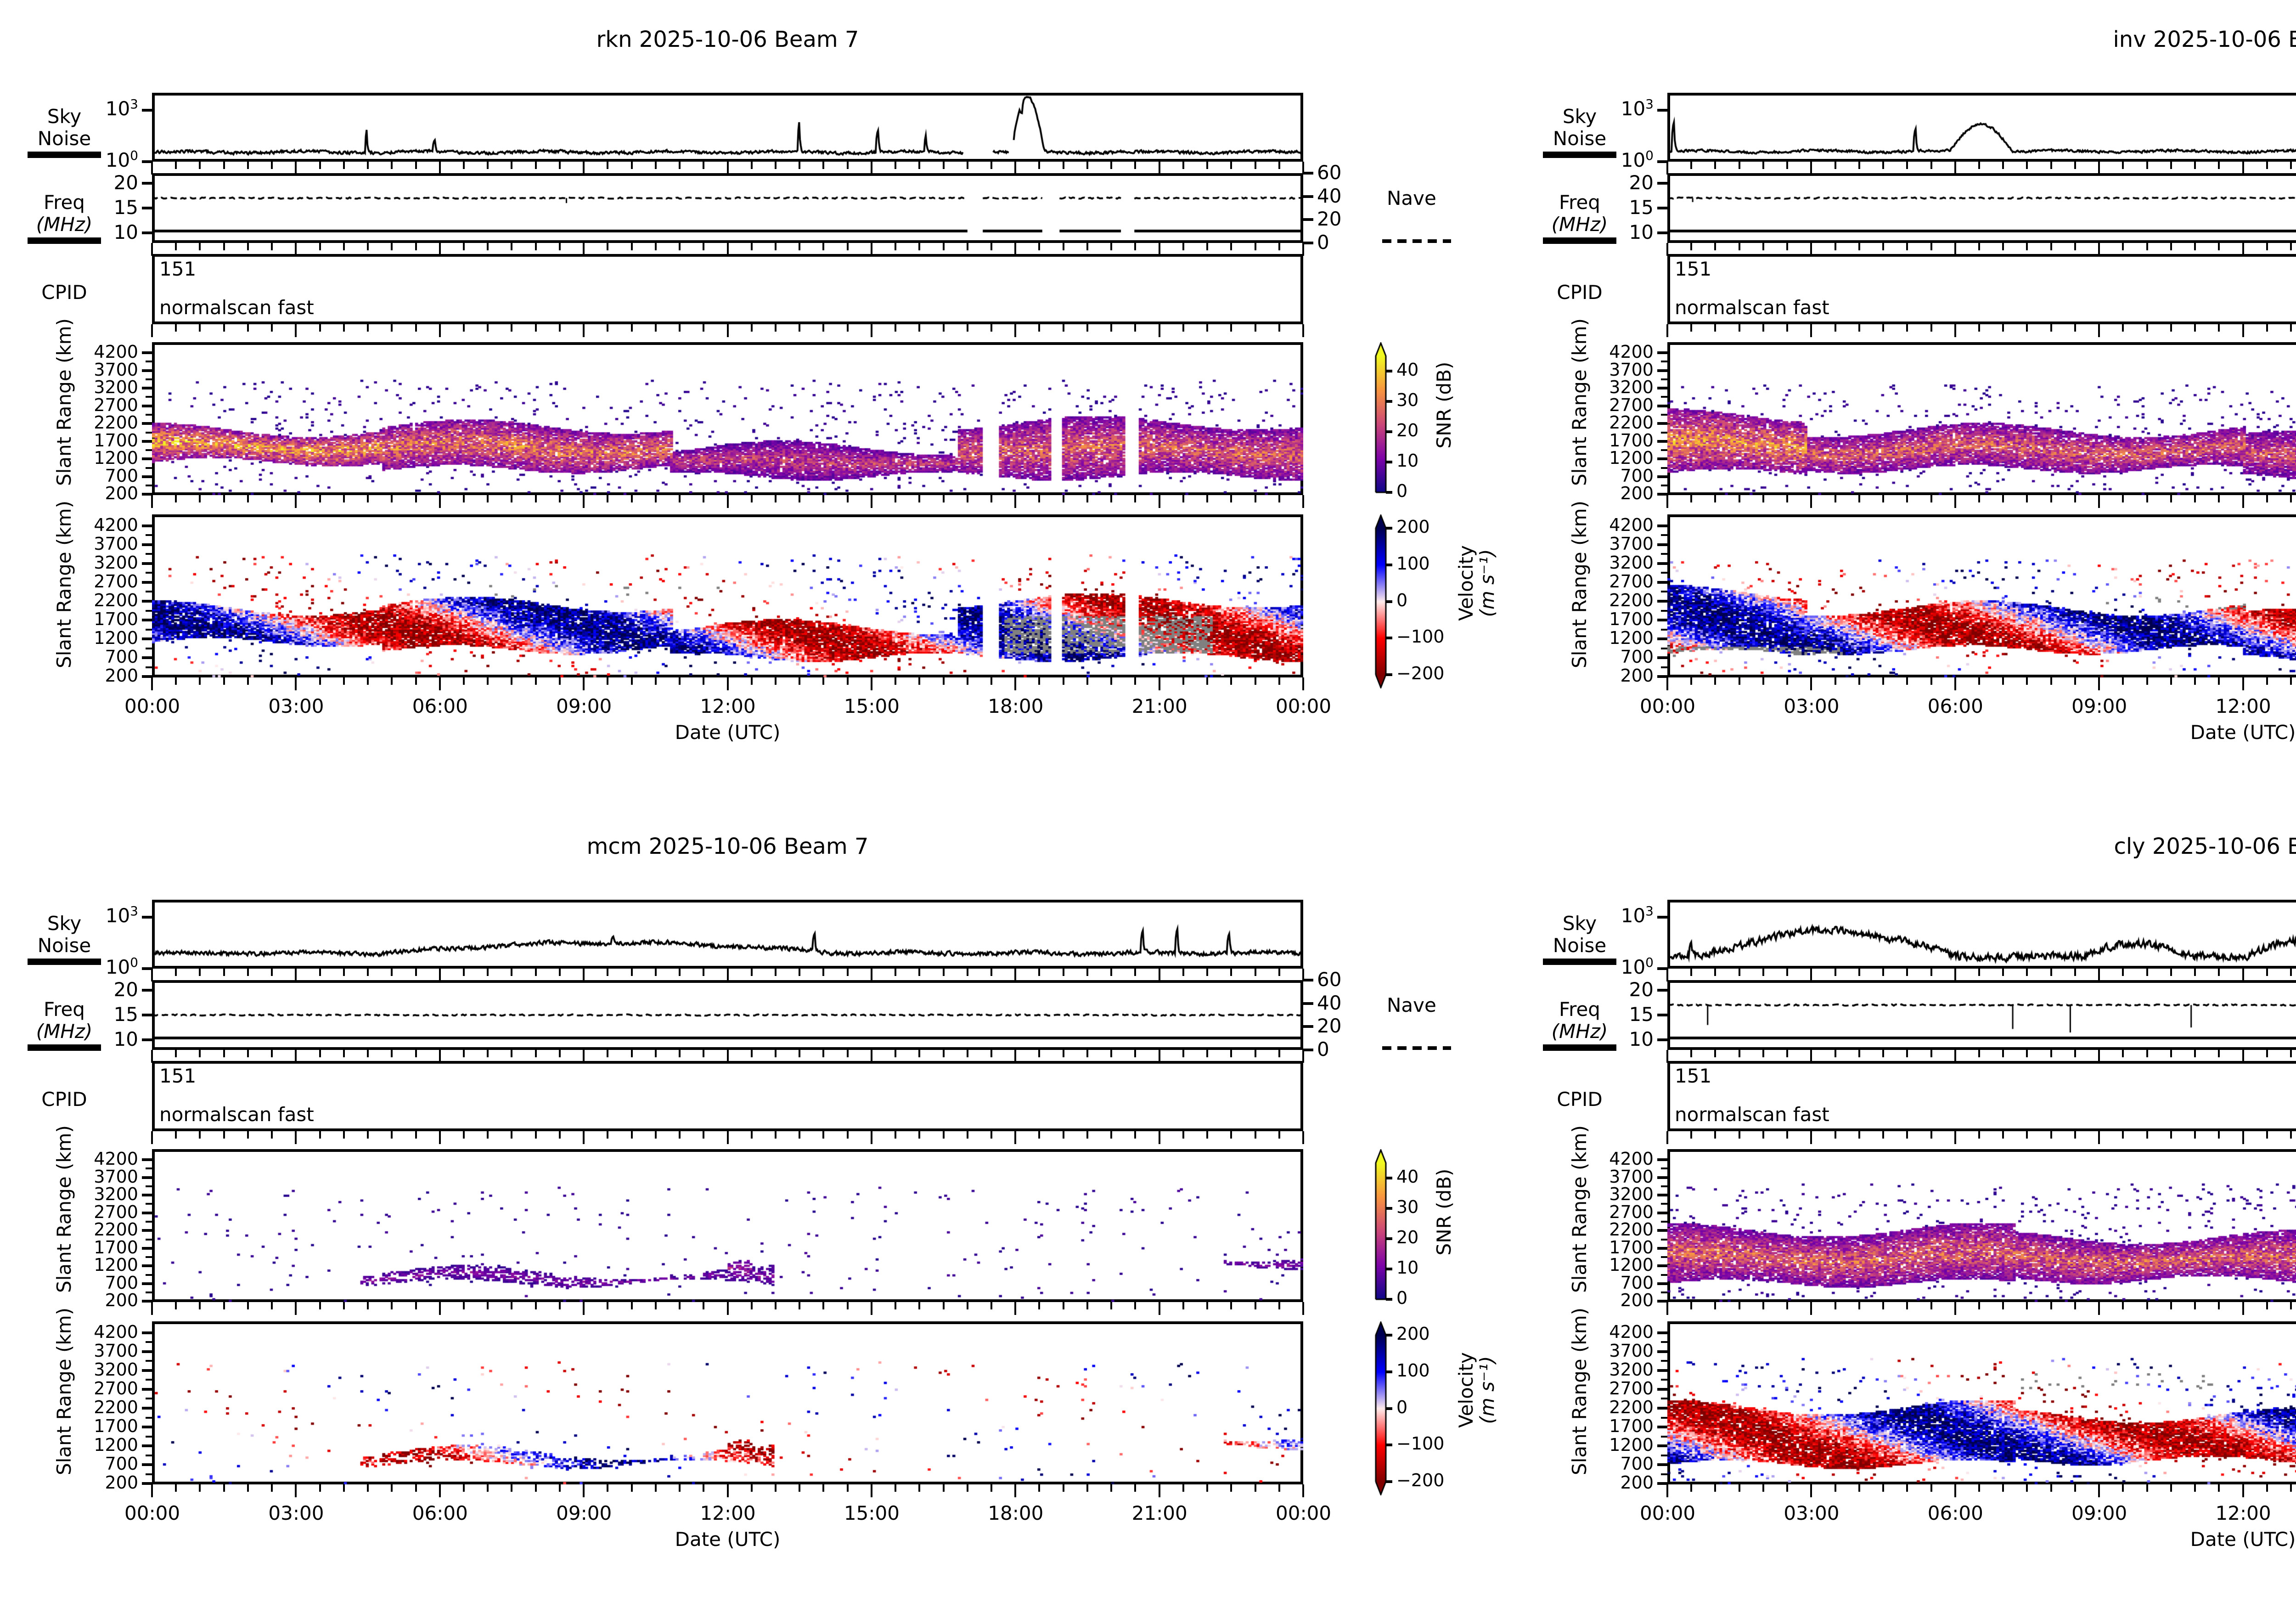 This screenshot has width=2296, height=1613. What do you see at coordinates (1389, 565) in the screenshot?
I see `velocity-colorbar-tick` at bounding box center [1389, 565].